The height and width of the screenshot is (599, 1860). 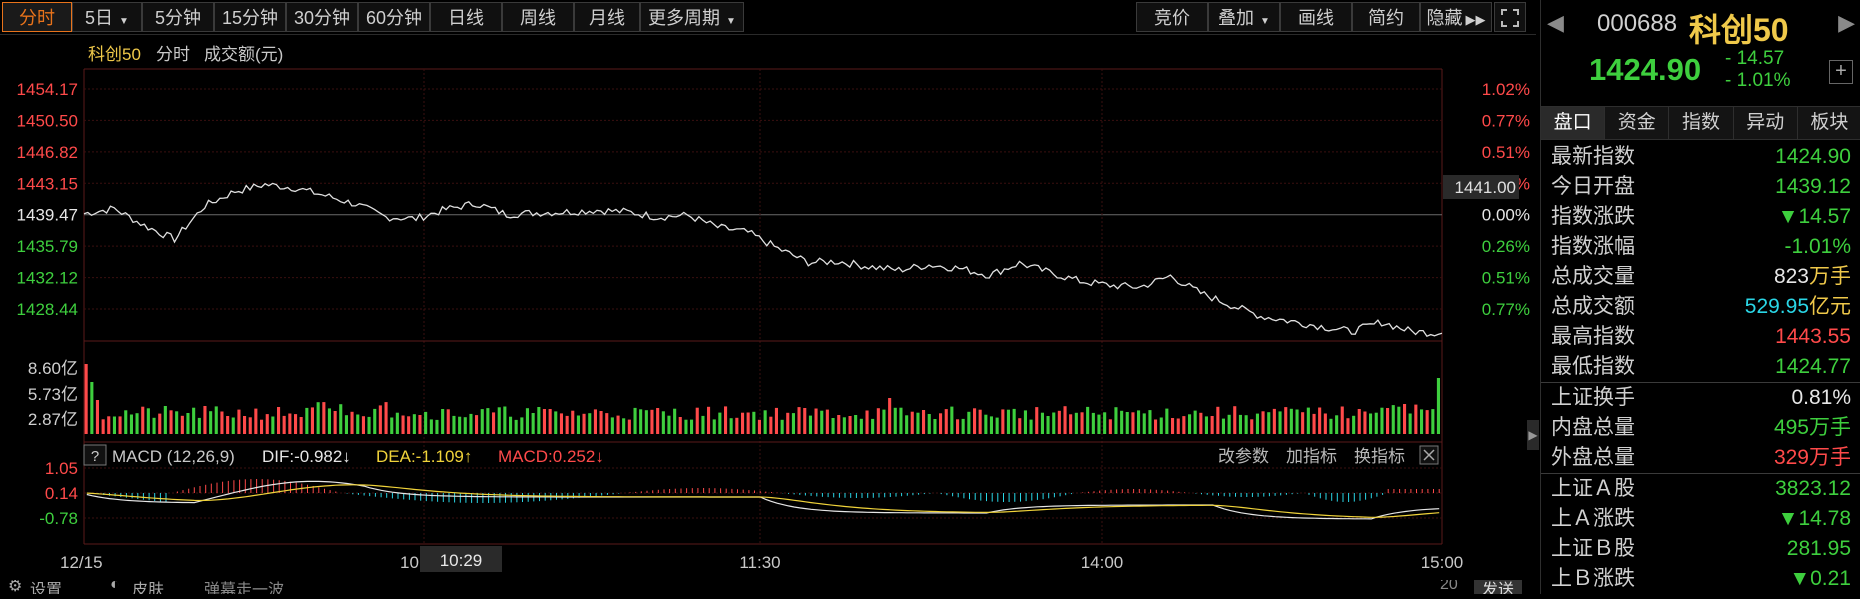 What do you see at coordinates (607, 17) in the screenshot?
I see `tab-monthly: 月线` at bounding box center [607, 17].